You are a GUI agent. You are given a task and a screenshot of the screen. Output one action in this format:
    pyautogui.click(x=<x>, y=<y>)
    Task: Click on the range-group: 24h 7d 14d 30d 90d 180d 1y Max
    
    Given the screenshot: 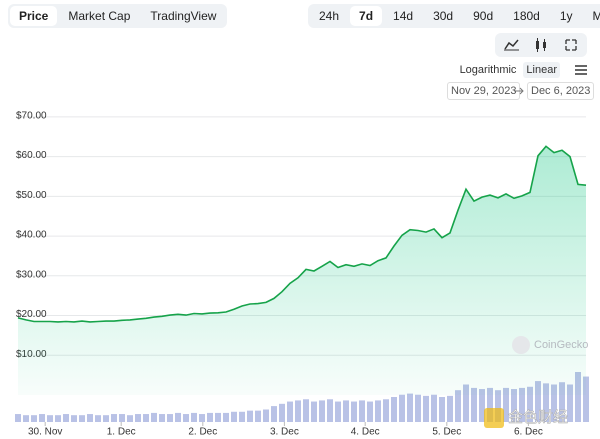 What is the action you would take?
    pyautogui.click(x=454, y=16)
    